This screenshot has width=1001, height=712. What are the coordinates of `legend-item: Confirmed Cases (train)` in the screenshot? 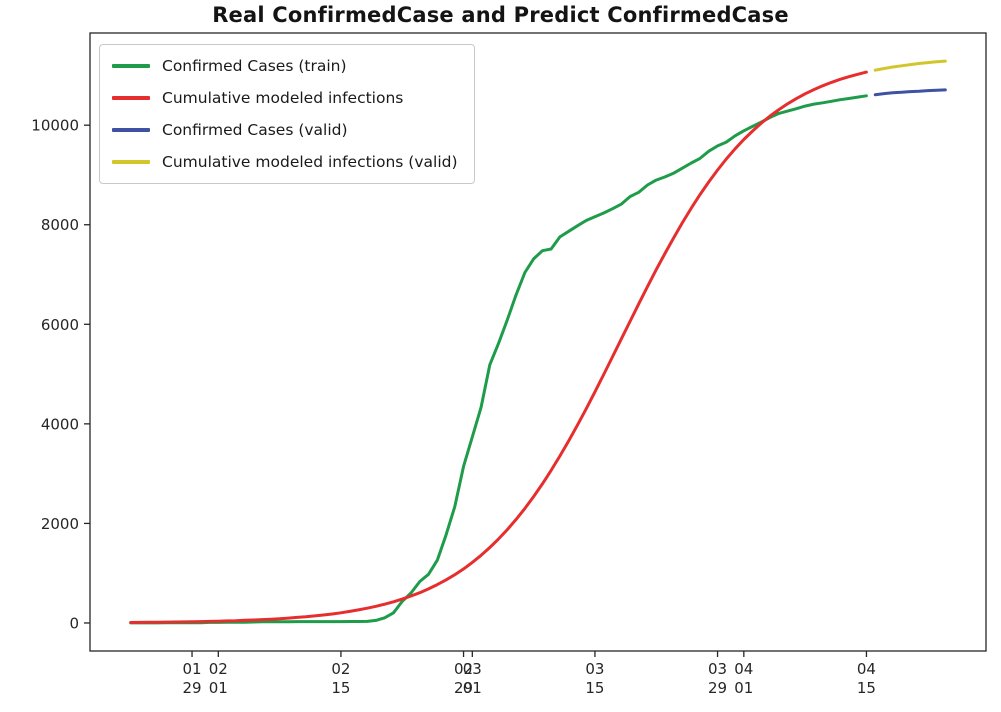 It's located at (285, 66).